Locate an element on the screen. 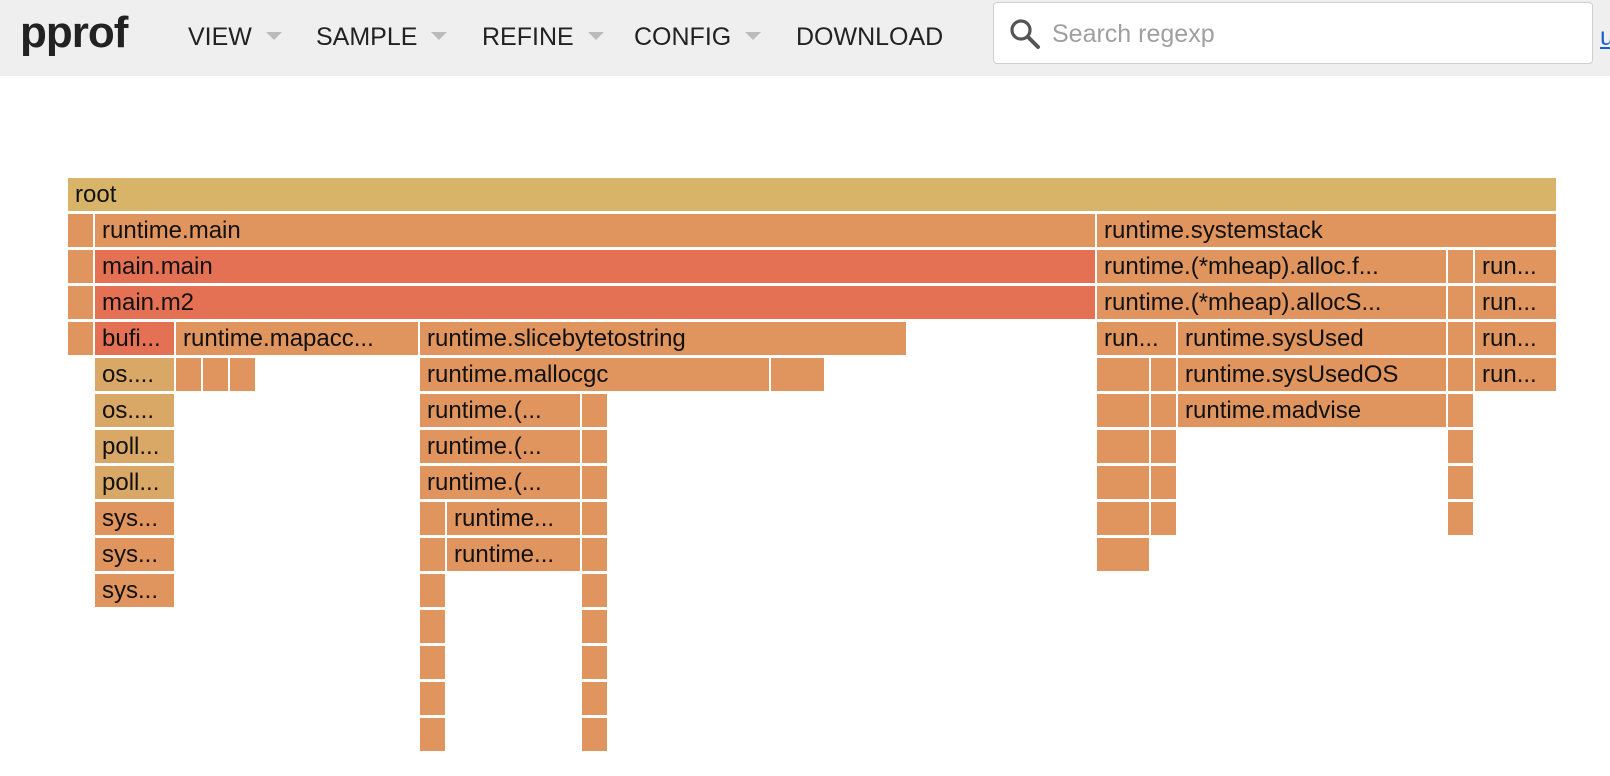 The width and height of the screenshot is (1610, 776). flame-frame: runtime.madvise is located at coordinates (1313, 411).